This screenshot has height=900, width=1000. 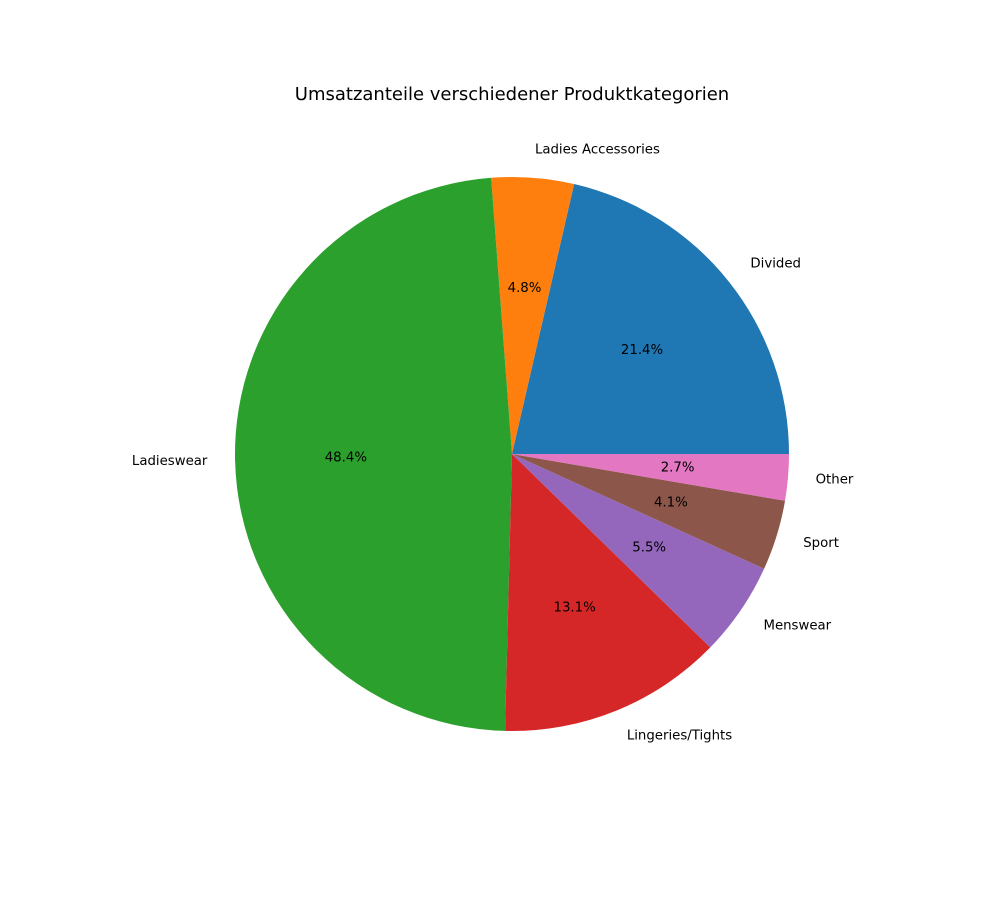 I want to click on slice-label-ladies-accessories: Ladies Accessories, so click(x=597, y=150).